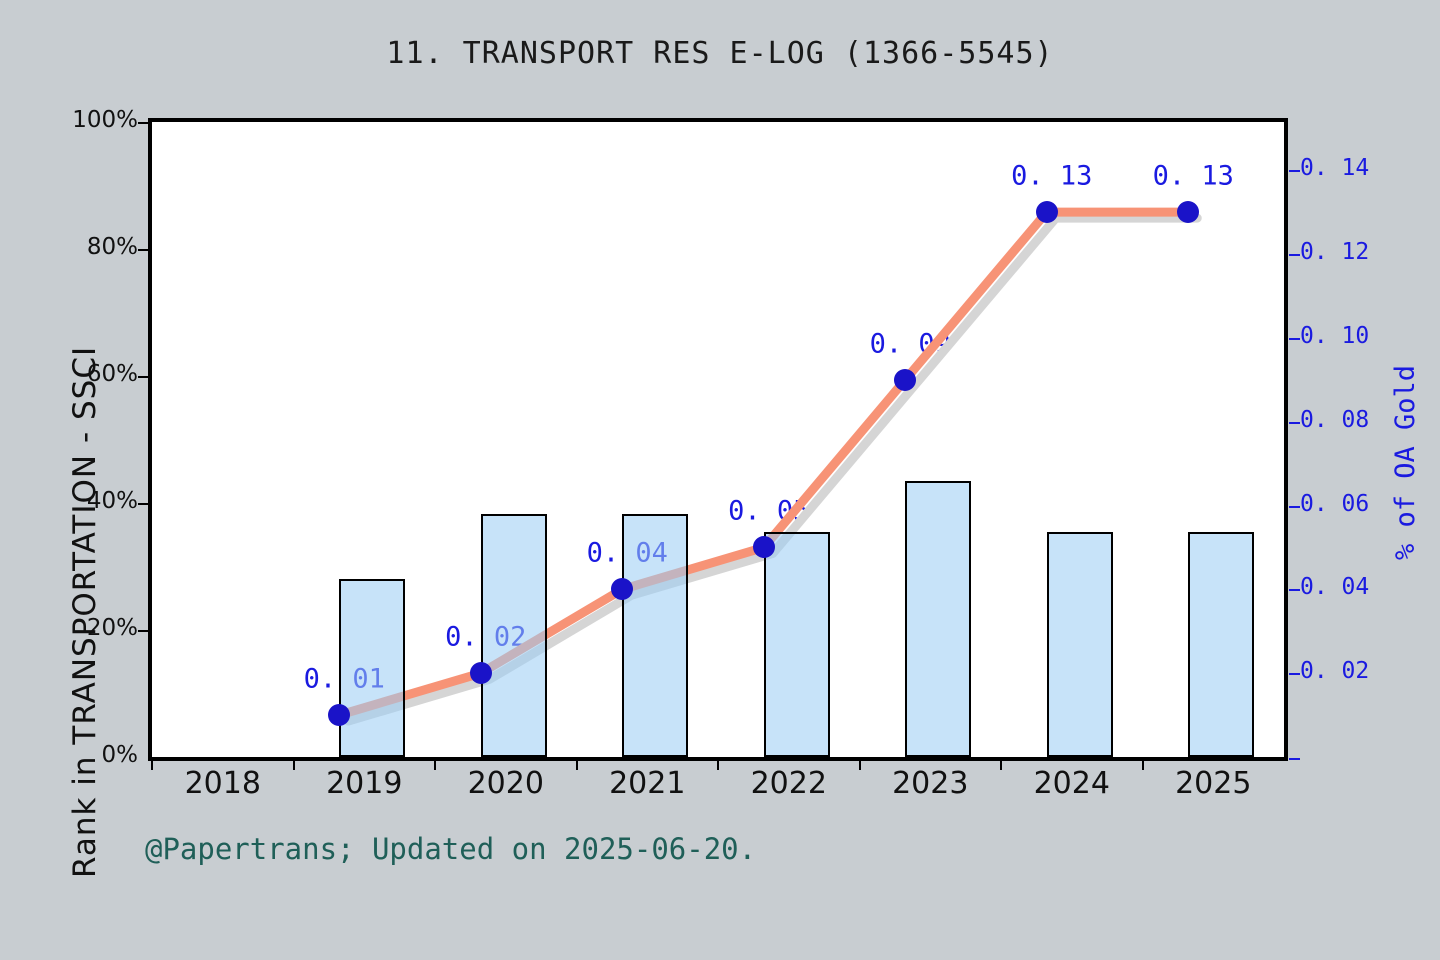  What do you see at coordinates (85, 611) in the screenshot?
I see `left-axis-label: Rank in TRANSPORTATION - SSCI` at bounding box center [85, 611].